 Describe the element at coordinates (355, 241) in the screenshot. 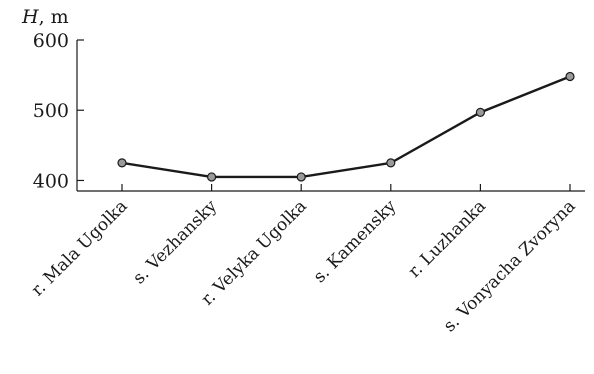

I see `x-tick-label: s. Kamensky` at that location.